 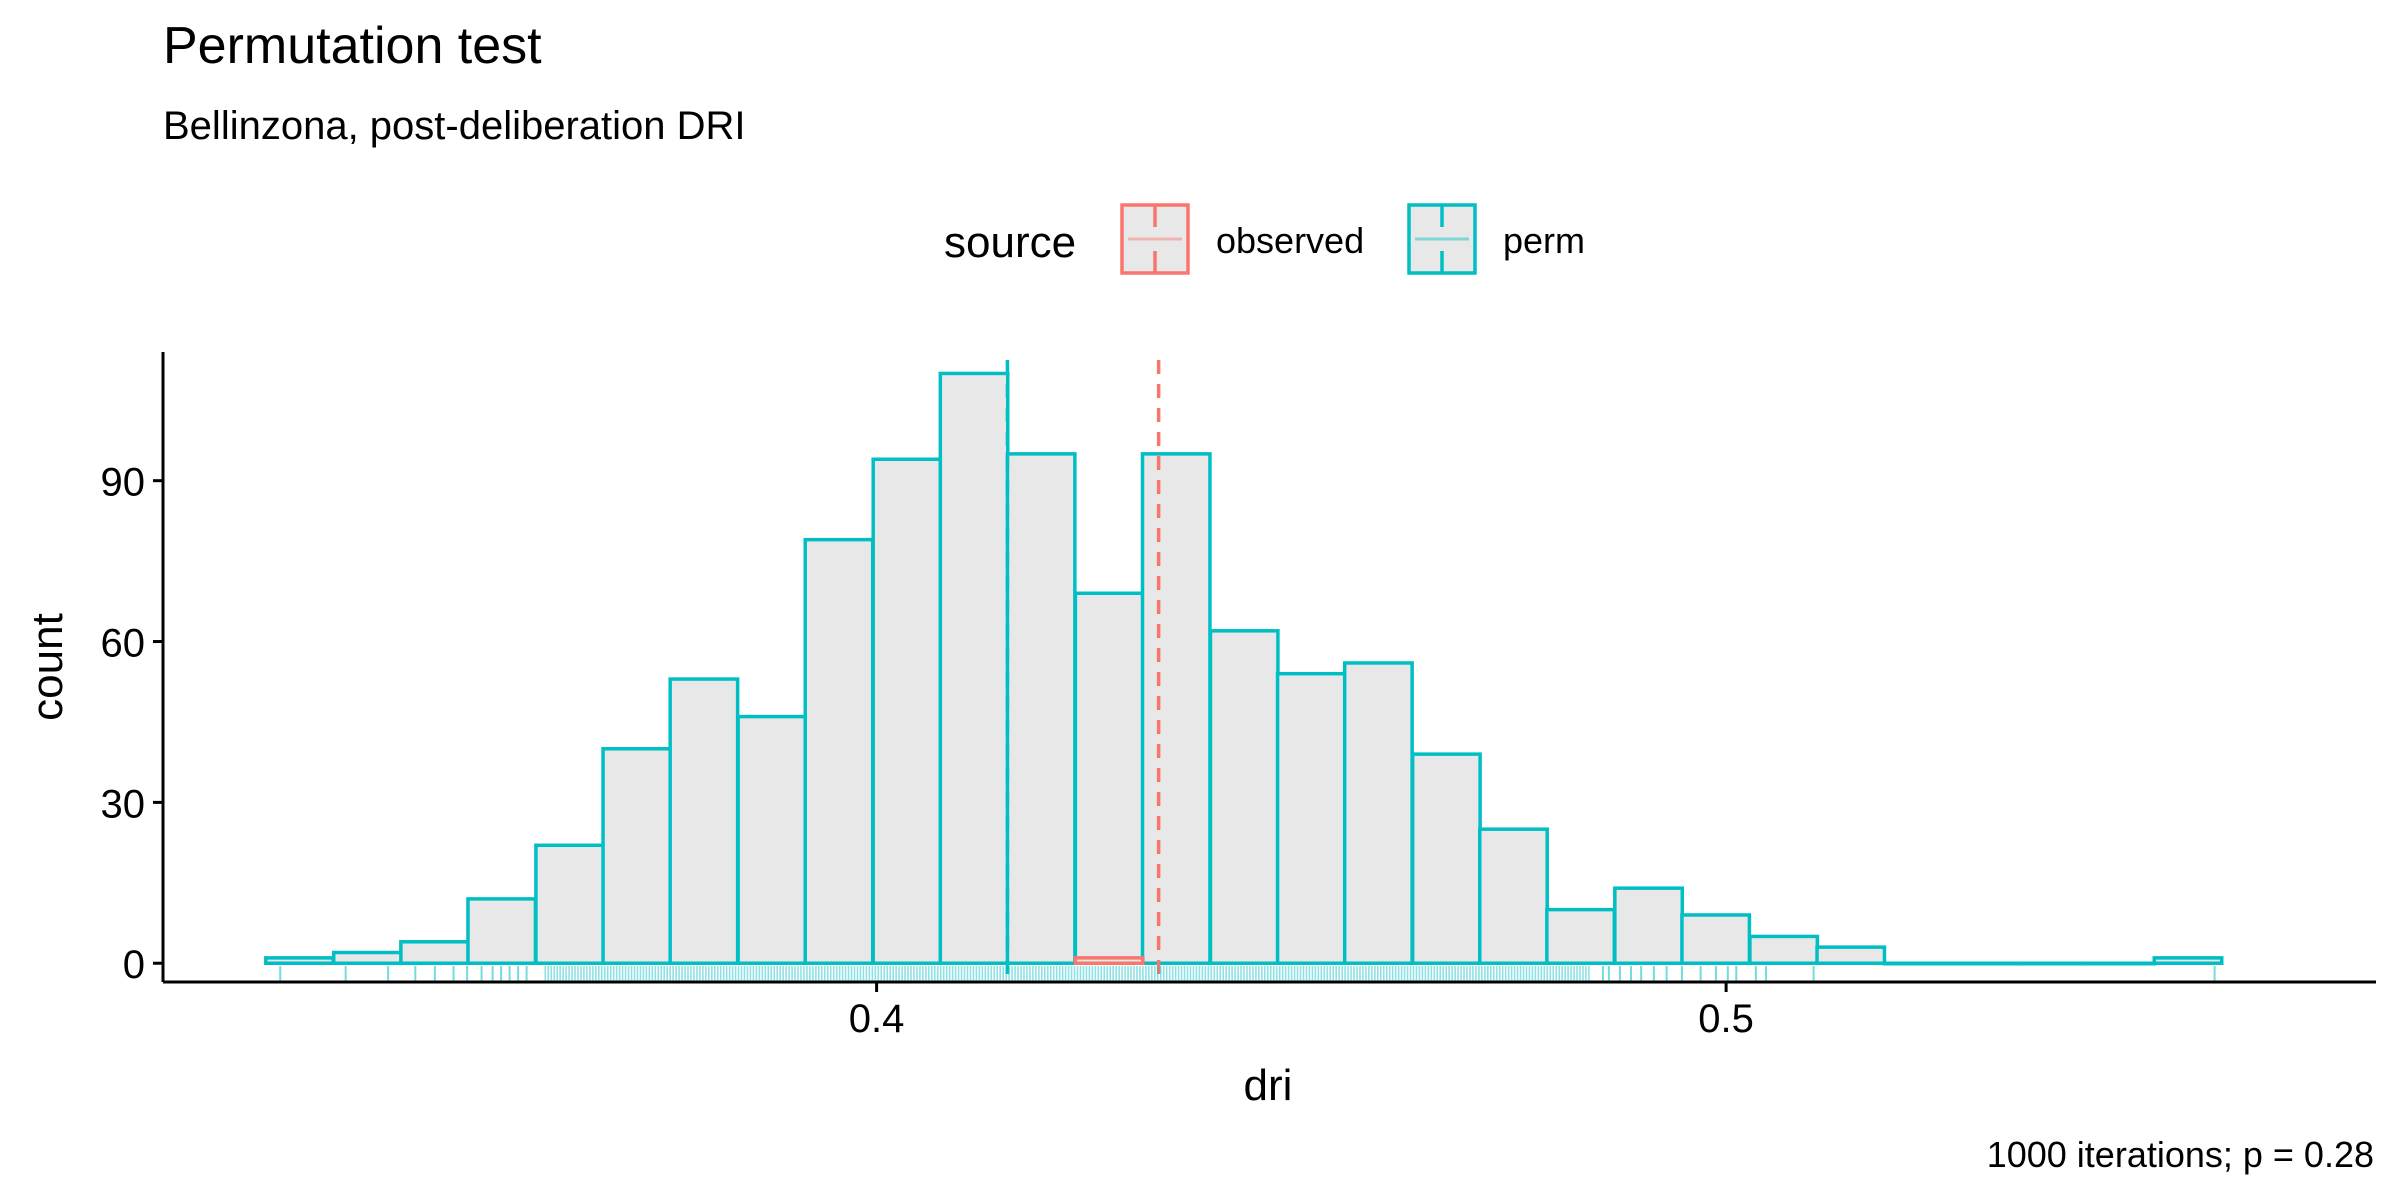 I want to click on y-axis-label: count, so click(x=47, y=667).